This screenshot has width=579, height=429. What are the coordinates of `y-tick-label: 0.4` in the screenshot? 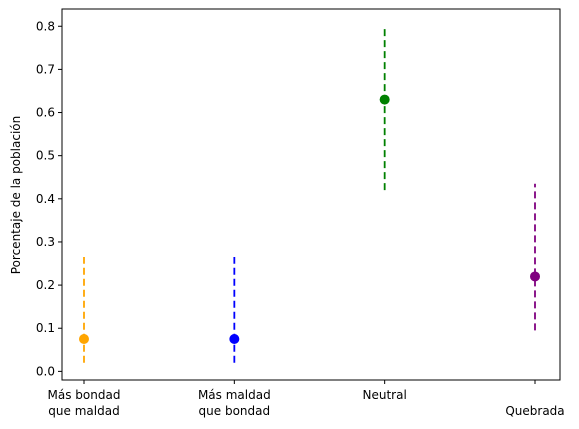 It's located at (45, 199).